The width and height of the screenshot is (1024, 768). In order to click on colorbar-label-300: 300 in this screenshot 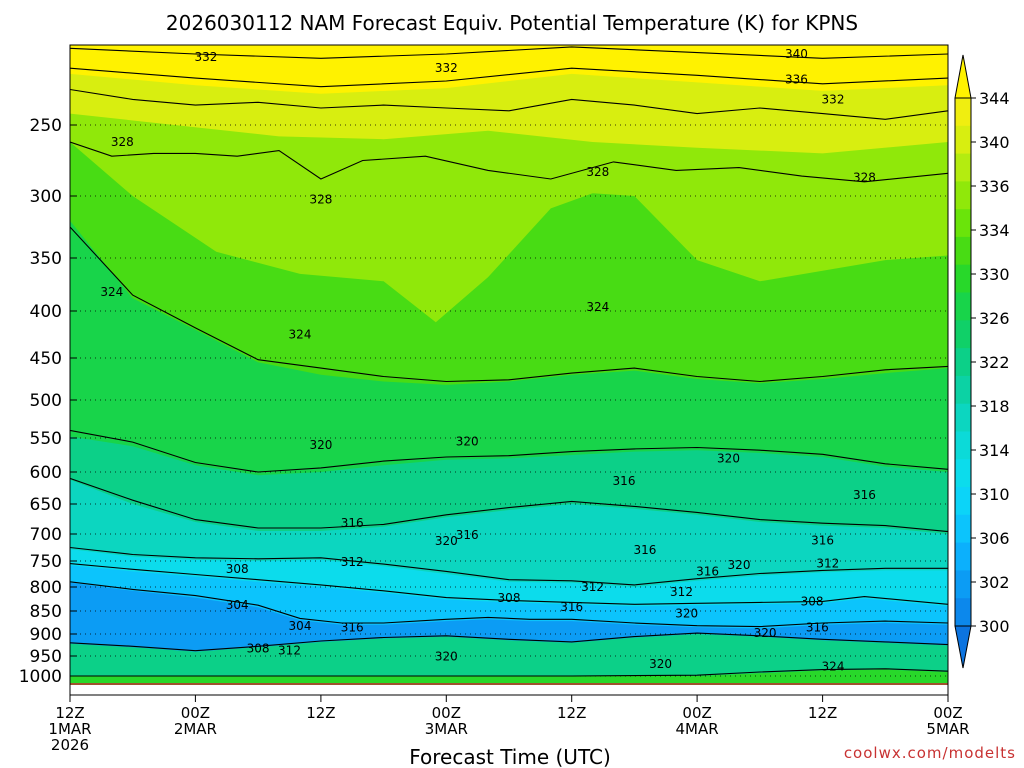, I will do `click(994, 626)`.